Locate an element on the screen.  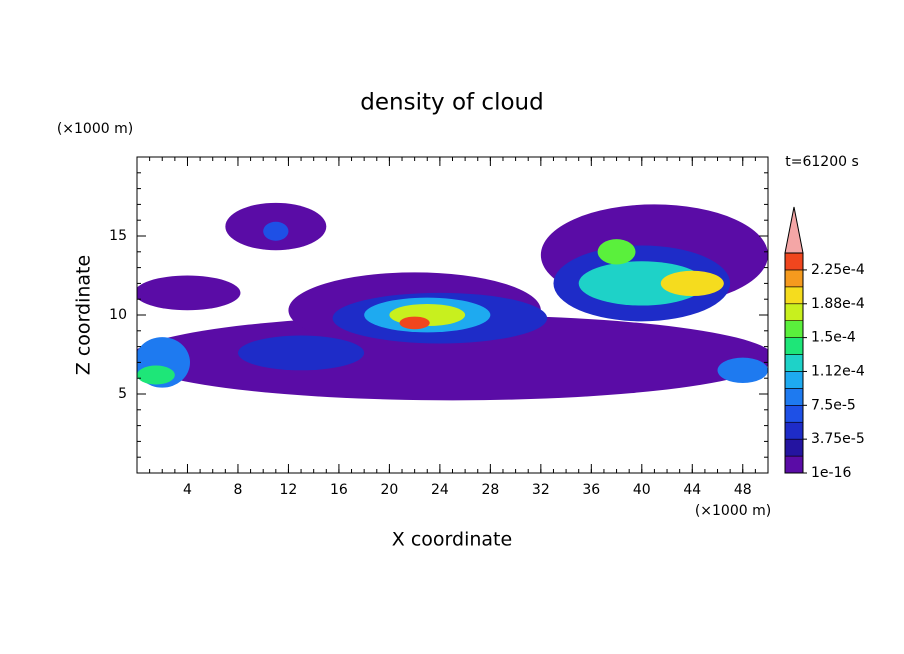
x-tick-label: 44 is located at coordinates (692, 490).